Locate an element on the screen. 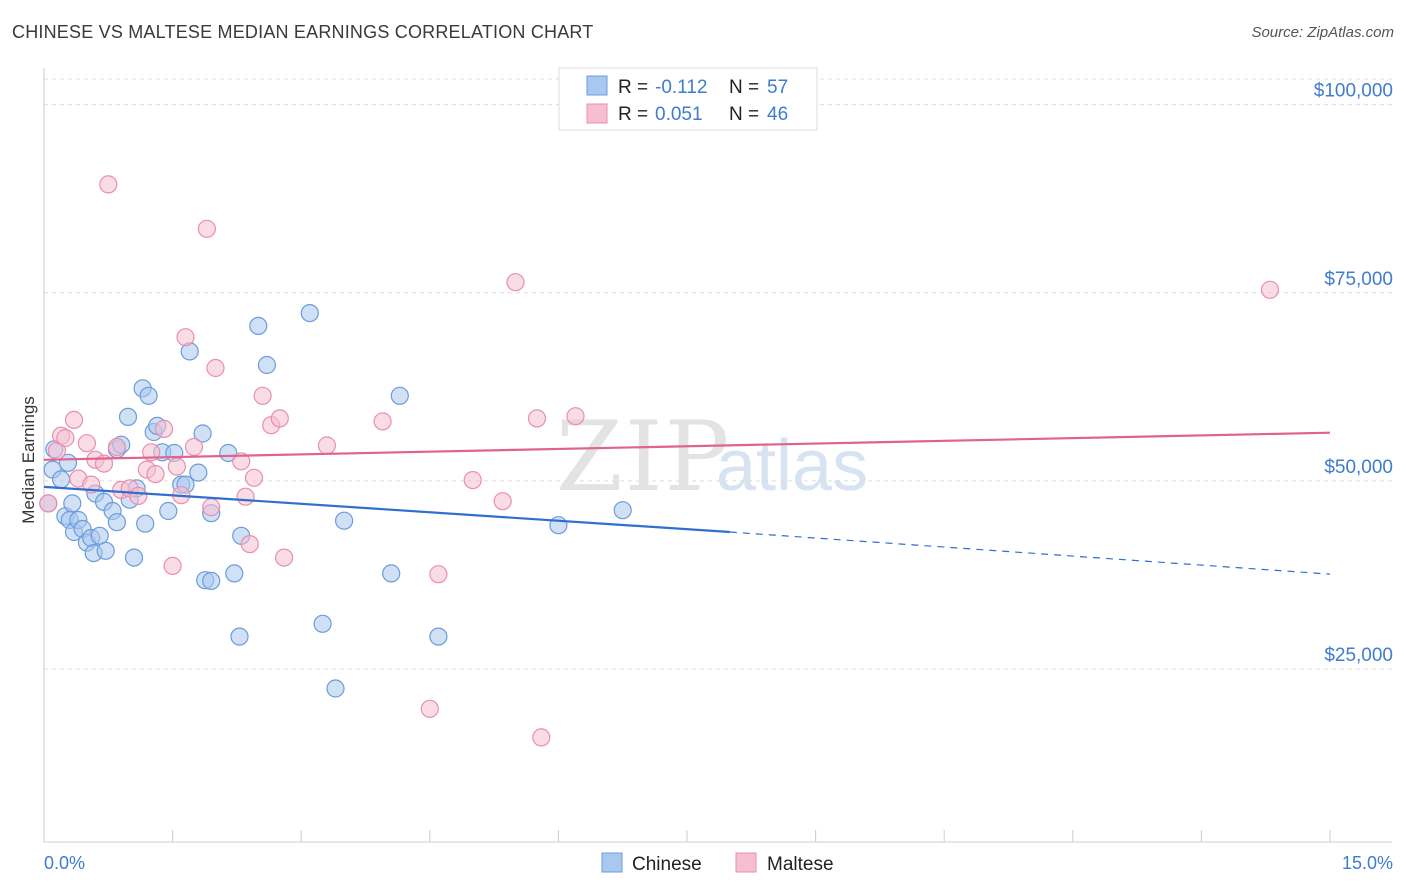 The width and height of the screenshot is (1406, 892). bottom-legend-label-maltese: Maltese is located at coordinates (800, 864).